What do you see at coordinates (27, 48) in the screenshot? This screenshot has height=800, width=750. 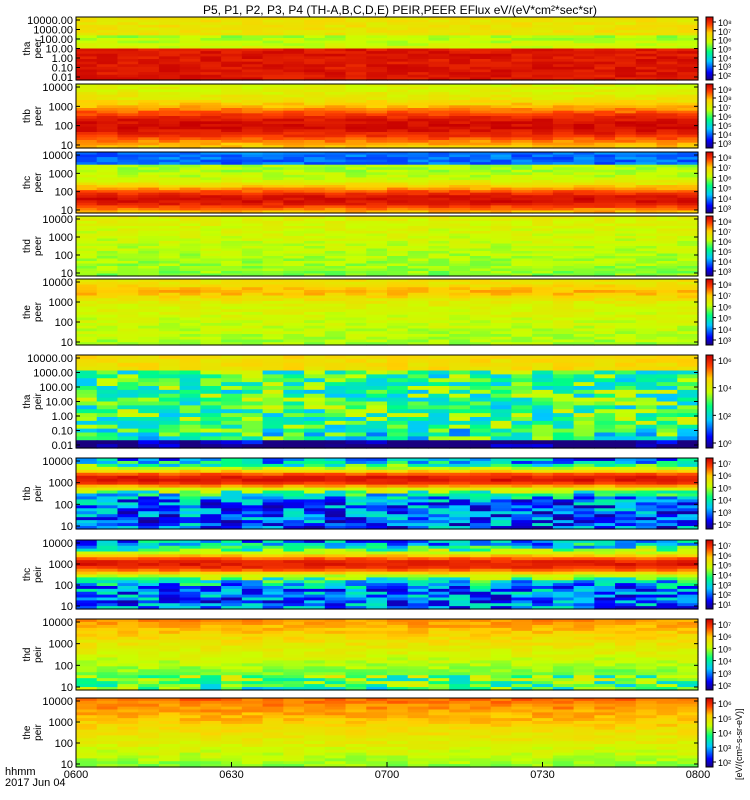 I see `panel-ylabel-probe: tha` at bounding box center [27, 48].